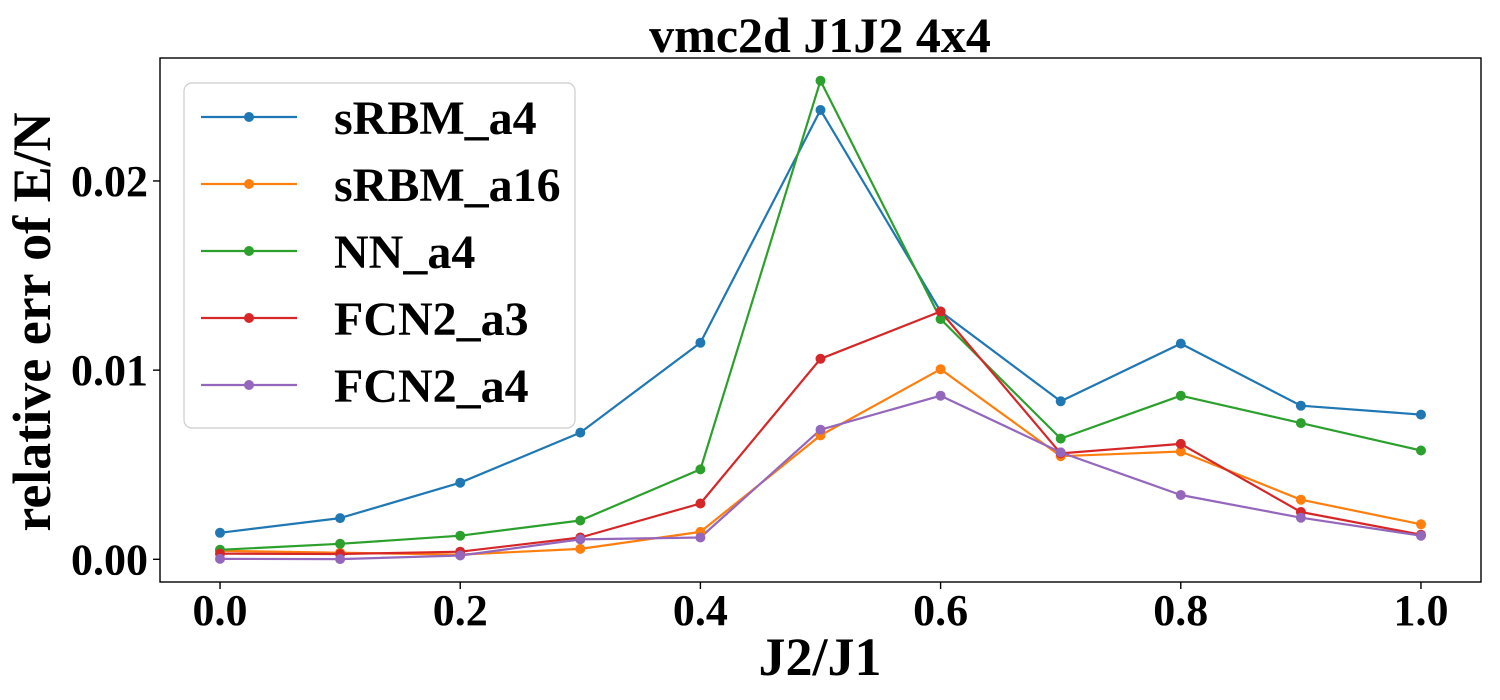  What do you see at coordinates (1180, 610) in the screenshot?
I see `x-tick-label: 0.8` at bounding box center [1180, 610].